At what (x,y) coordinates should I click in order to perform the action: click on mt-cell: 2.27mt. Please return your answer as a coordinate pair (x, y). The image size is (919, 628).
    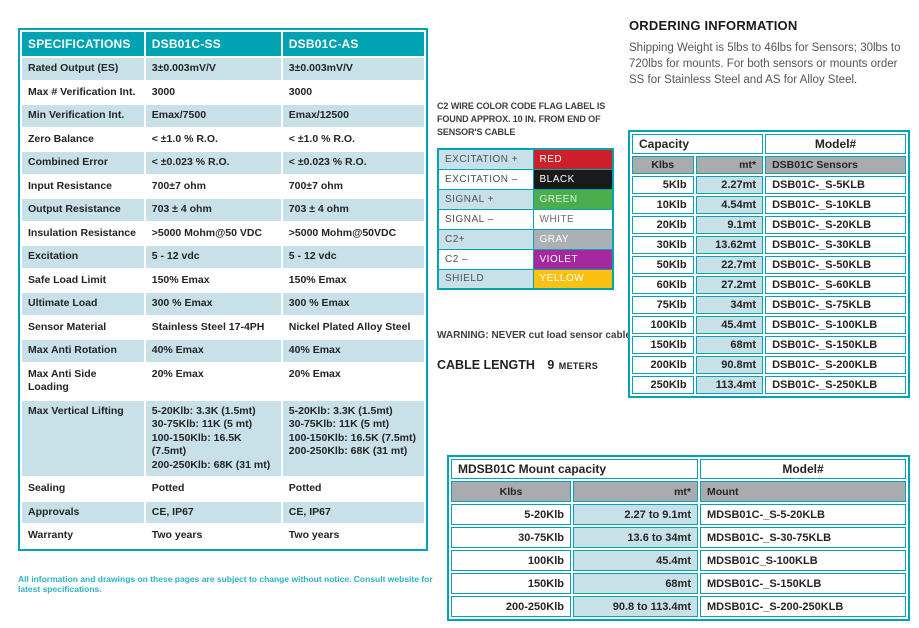
    Looking at the image, I should click on (729, 185).